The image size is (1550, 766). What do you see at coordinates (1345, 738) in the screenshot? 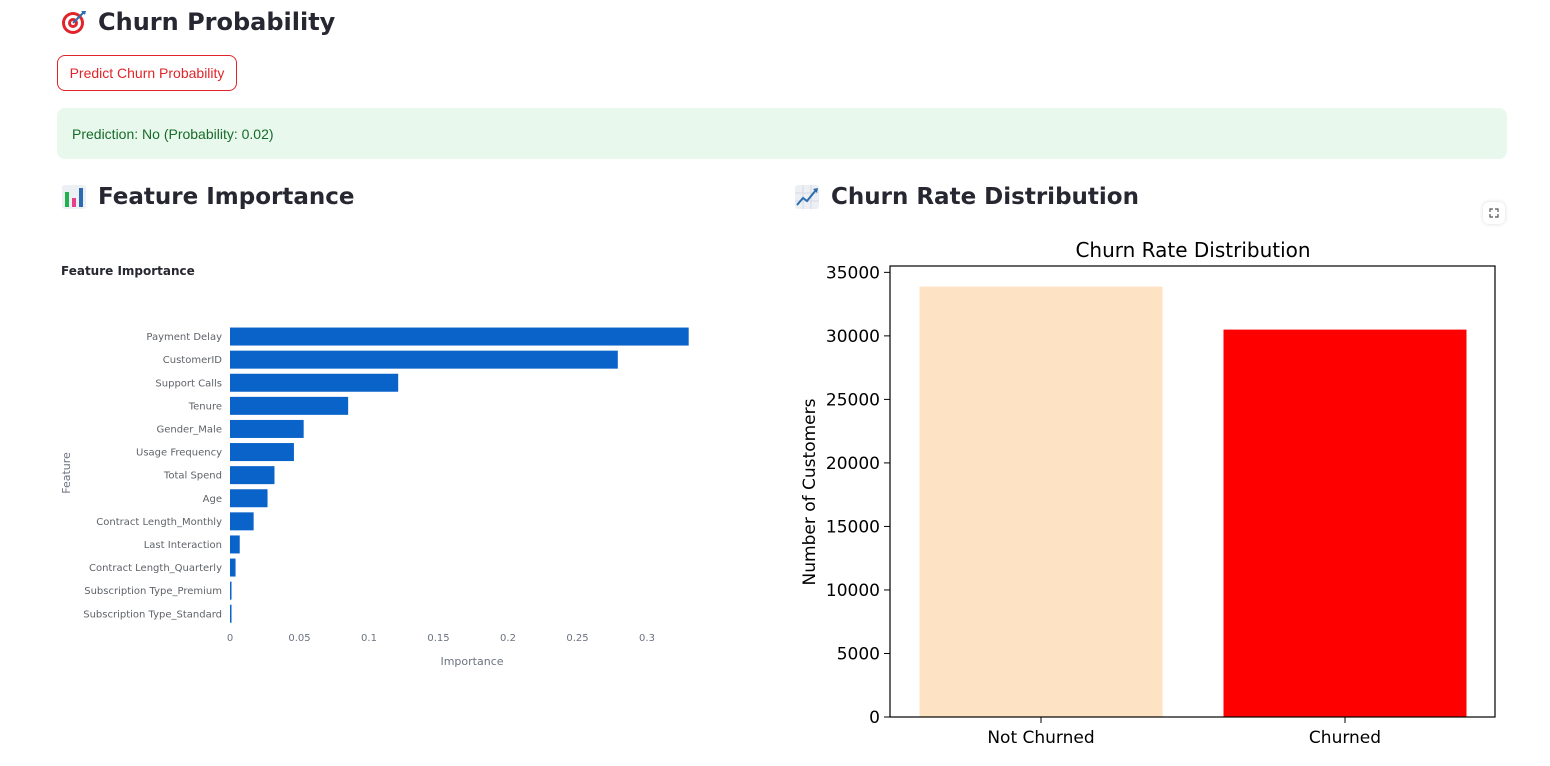
I see `category-tick-label: Churned` at bounding box center [1345, 738].